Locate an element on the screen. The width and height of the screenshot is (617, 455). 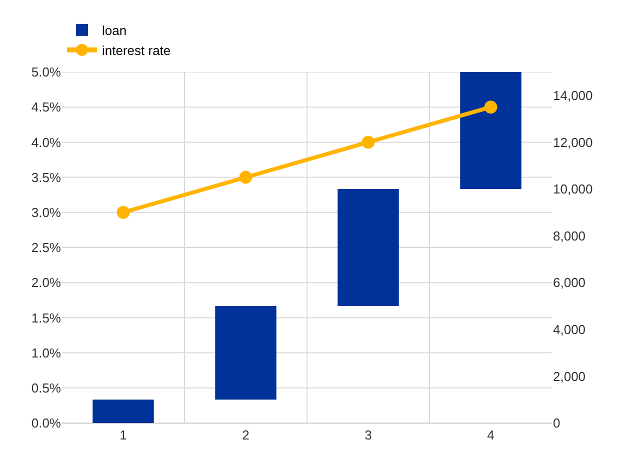
y-tick-label: 4.0% is located at coordinates (46, 142).